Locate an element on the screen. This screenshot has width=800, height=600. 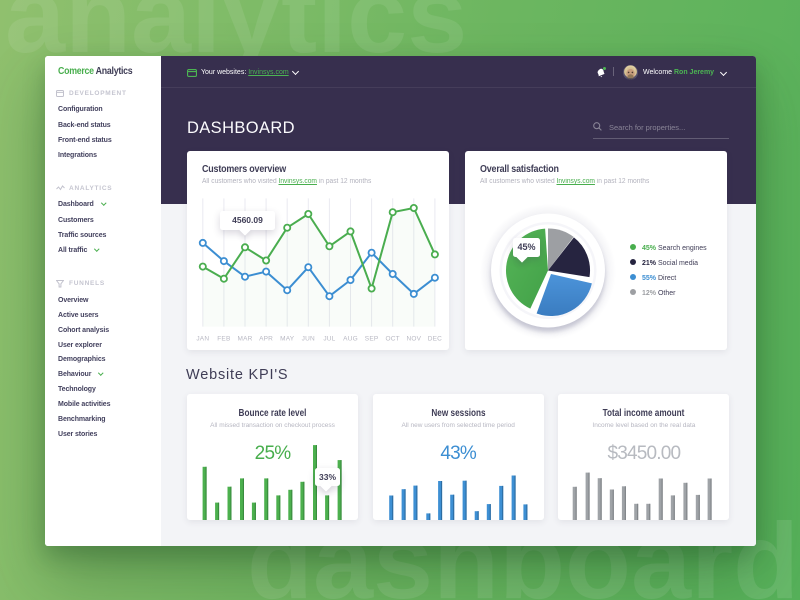
svg-text: MAR is located at coordinates (244, 339).